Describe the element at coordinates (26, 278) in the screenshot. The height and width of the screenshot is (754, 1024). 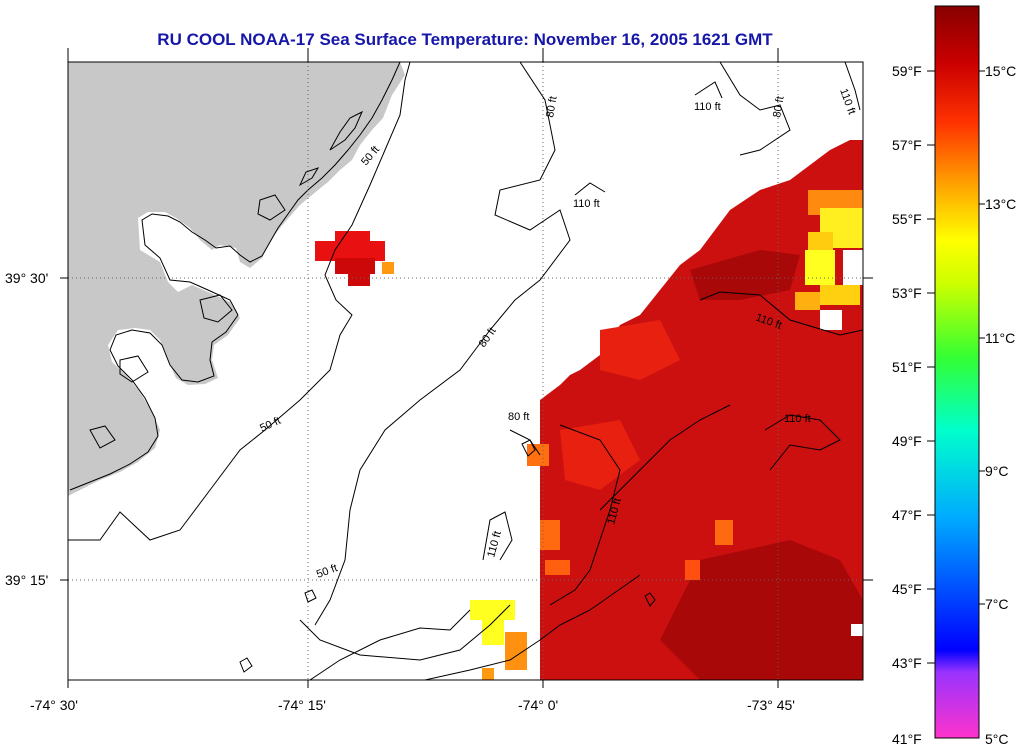
I see `lat-label-39-30: 39° 30'` at that location.